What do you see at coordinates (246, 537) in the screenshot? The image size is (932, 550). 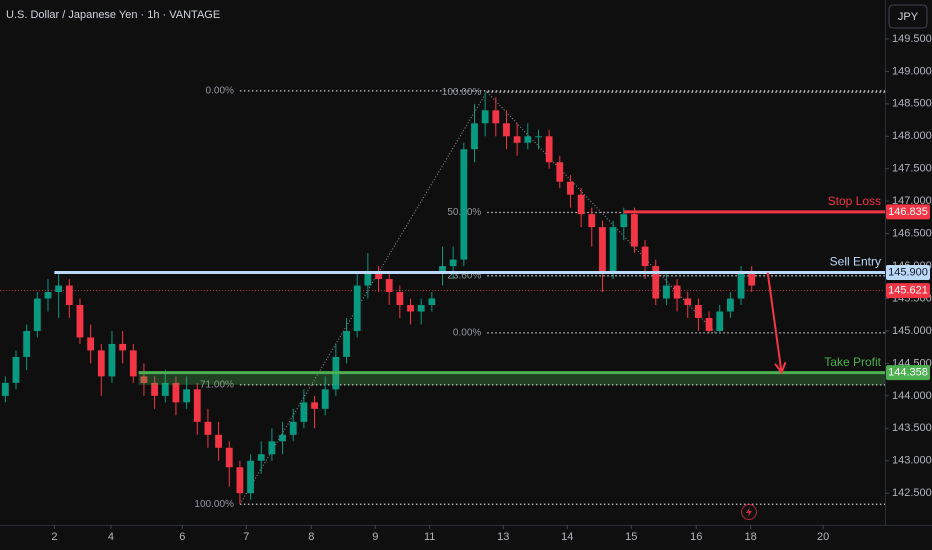 I see `x-tick-label: 7` at bounding box center [246, 537].